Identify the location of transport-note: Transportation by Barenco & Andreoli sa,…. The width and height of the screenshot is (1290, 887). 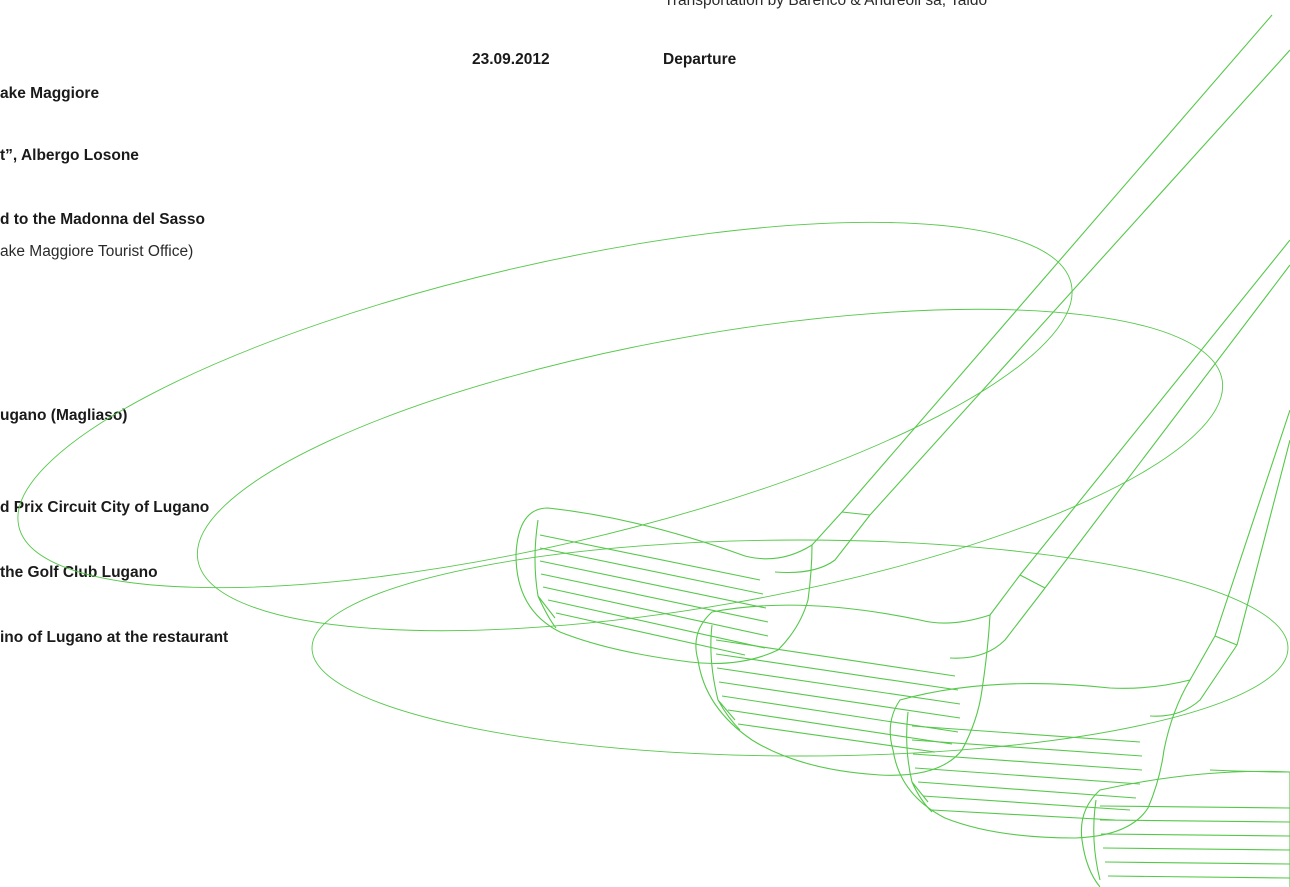
(826, 4).